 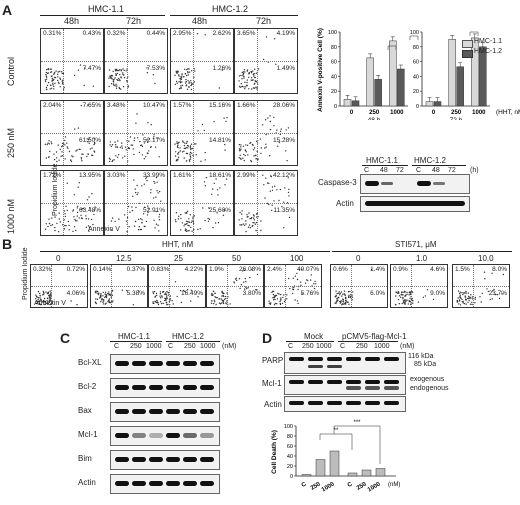 I want to click on d-lane-5: 250, so click(x=362, y=346).